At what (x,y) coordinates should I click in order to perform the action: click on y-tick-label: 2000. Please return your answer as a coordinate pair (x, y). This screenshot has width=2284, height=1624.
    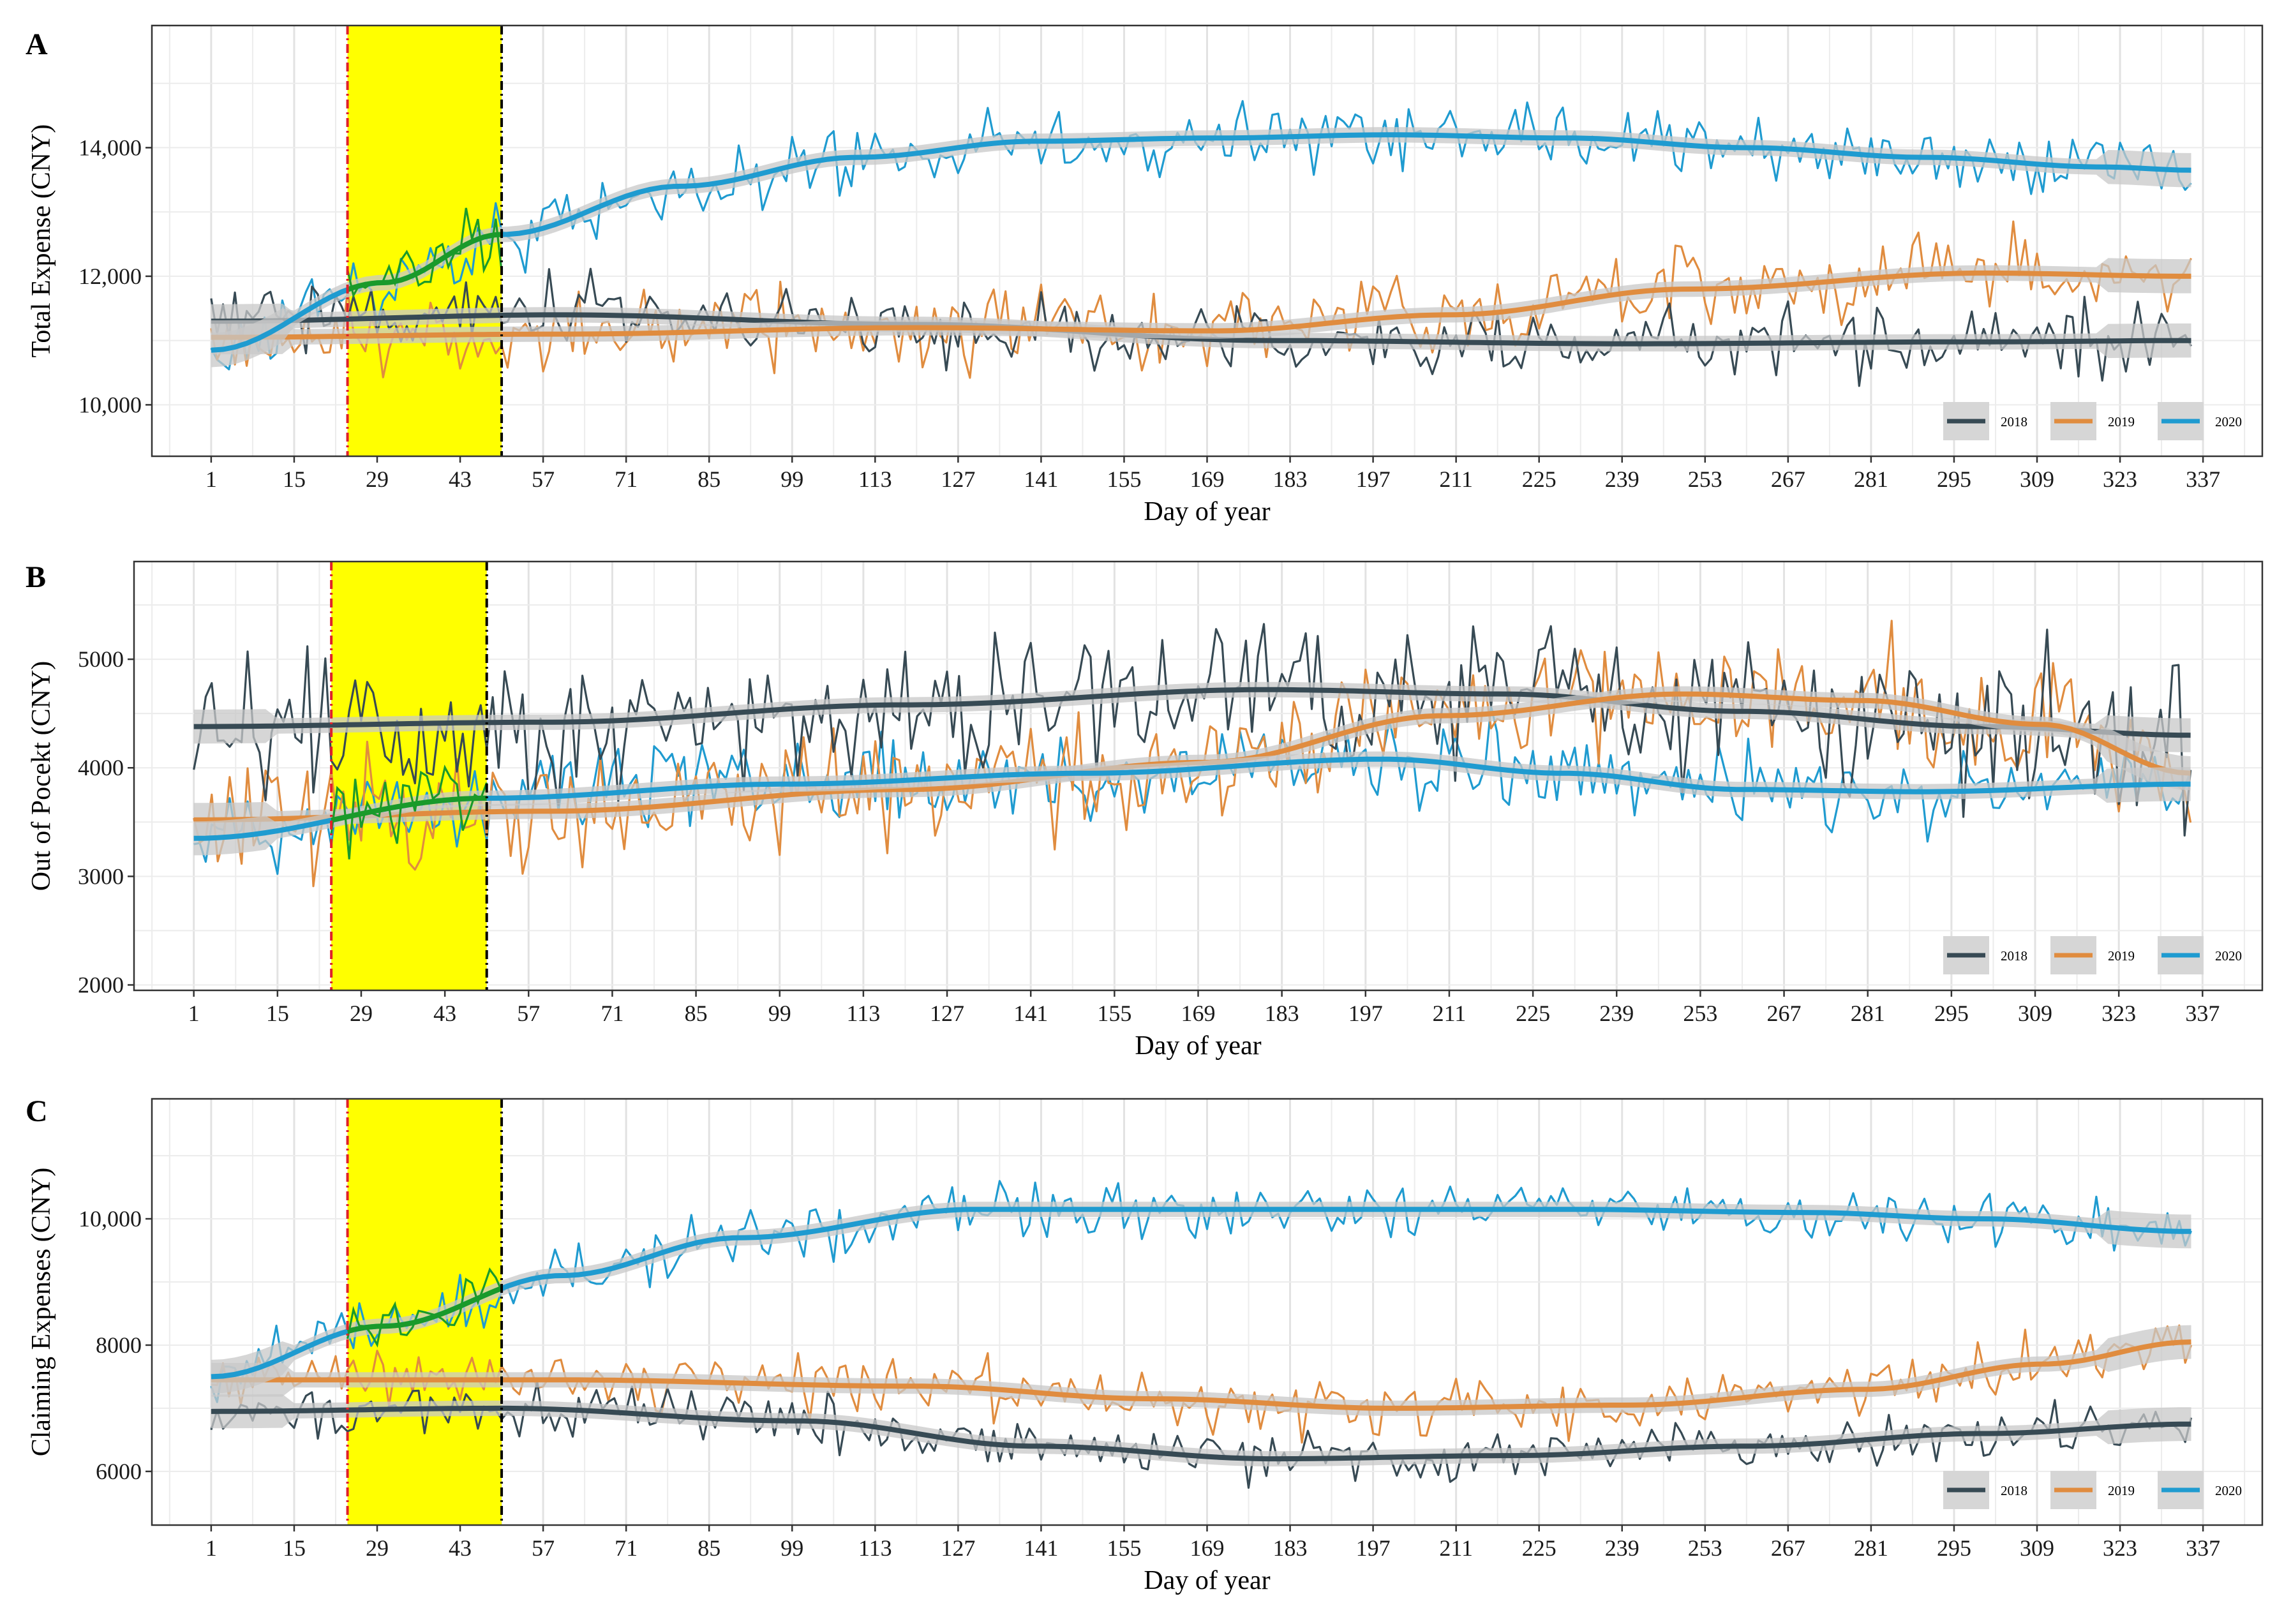
    Looking at the image, I should click on (101, 985).